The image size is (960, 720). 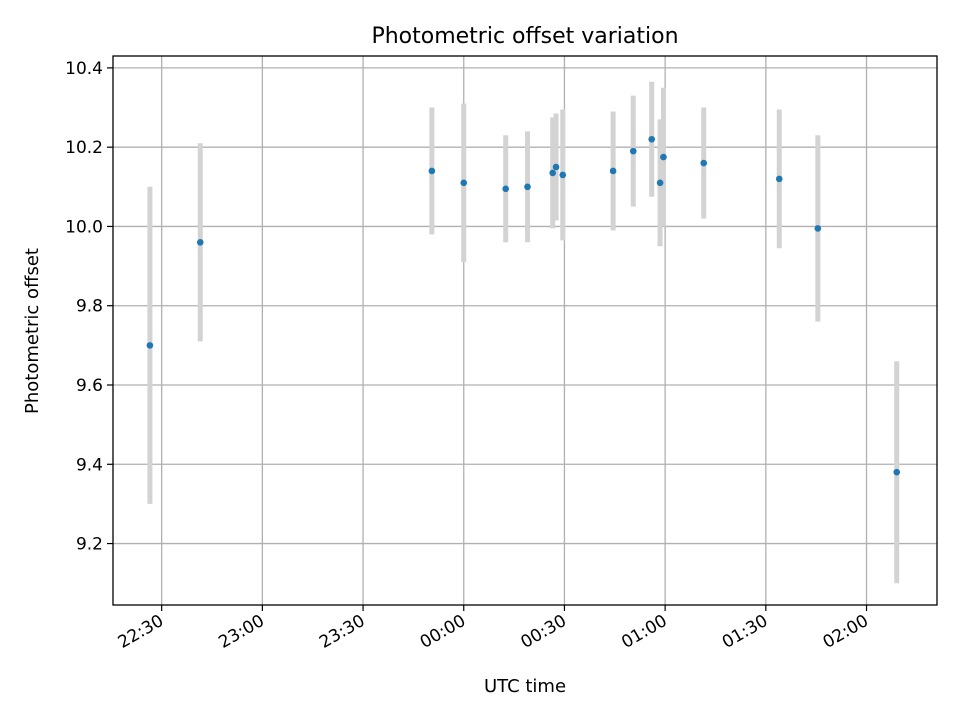 I want to click on y-axis-label: Photometric offset, so click(x=32, y=331).